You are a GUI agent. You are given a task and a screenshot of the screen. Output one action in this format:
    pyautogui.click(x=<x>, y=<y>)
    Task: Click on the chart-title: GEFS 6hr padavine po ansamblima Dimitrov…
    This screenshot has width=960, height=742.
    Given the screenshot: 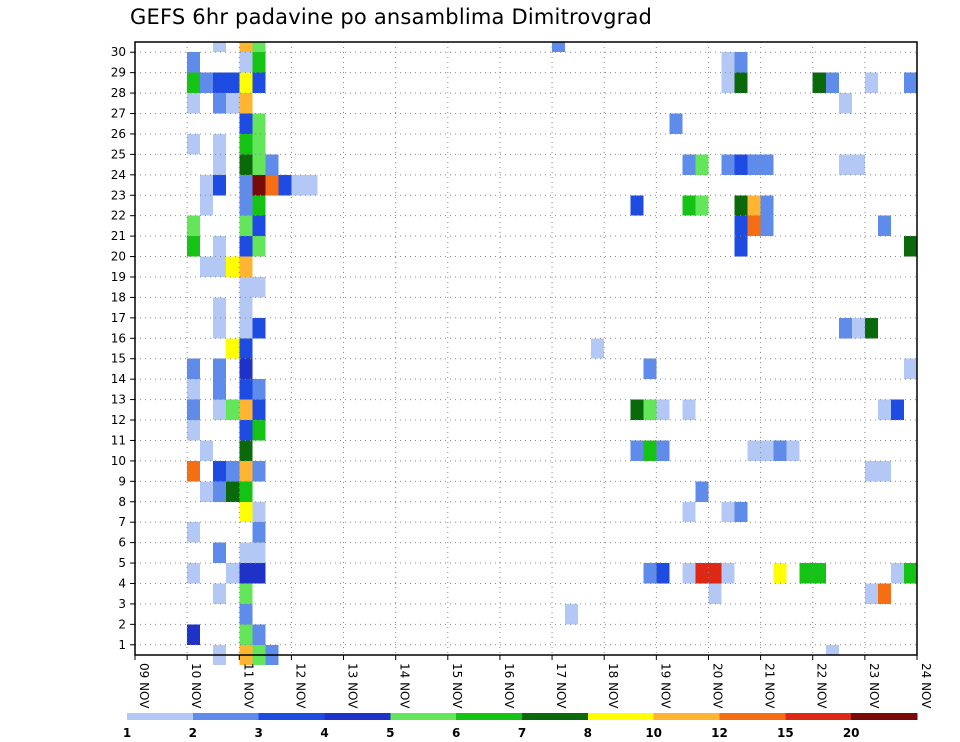 What is the action you would take?
    pyautogui.click(x=391, y=17)
    